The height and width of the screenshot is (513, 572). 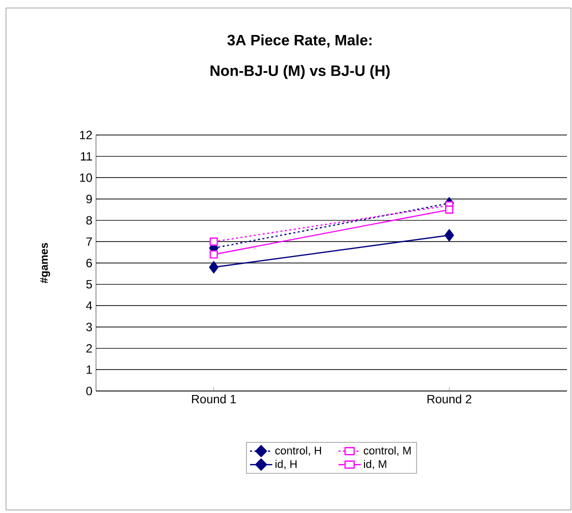 What do you see at coordinates (86, 156) in the screenshot?
I see `y-tick-label: 11` at bounding box center [86, 156].